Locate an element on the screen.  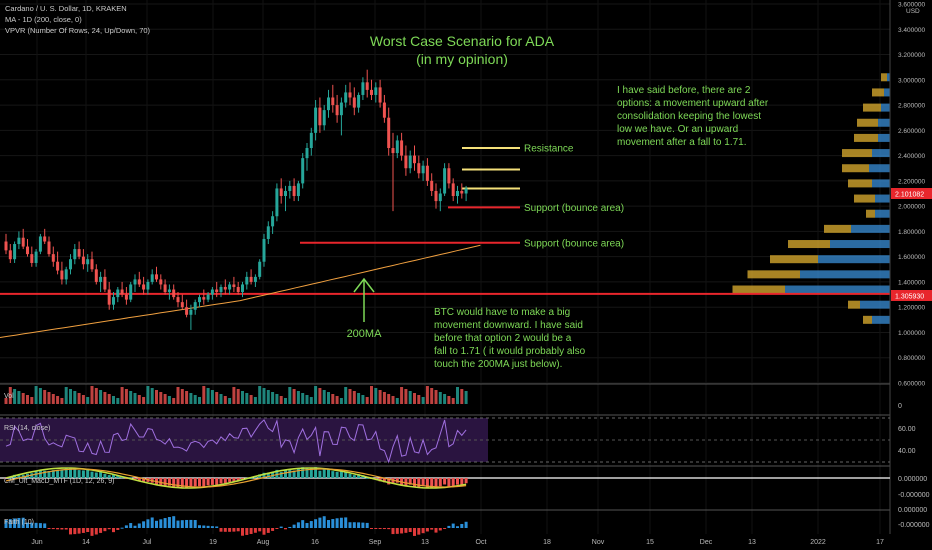
vpvr-indicator-label: VPVR (Number Of Rows, 24, Up/Down, 70) is located at coordinates (78, 30).